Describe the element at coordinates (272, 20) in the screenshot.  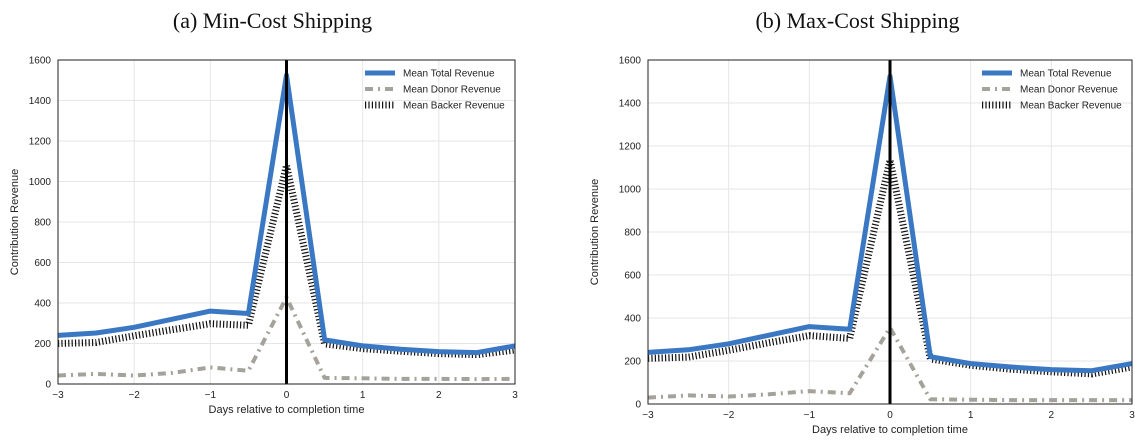
I see `chart-title: (a) Min-Cost Shipping` at that location.